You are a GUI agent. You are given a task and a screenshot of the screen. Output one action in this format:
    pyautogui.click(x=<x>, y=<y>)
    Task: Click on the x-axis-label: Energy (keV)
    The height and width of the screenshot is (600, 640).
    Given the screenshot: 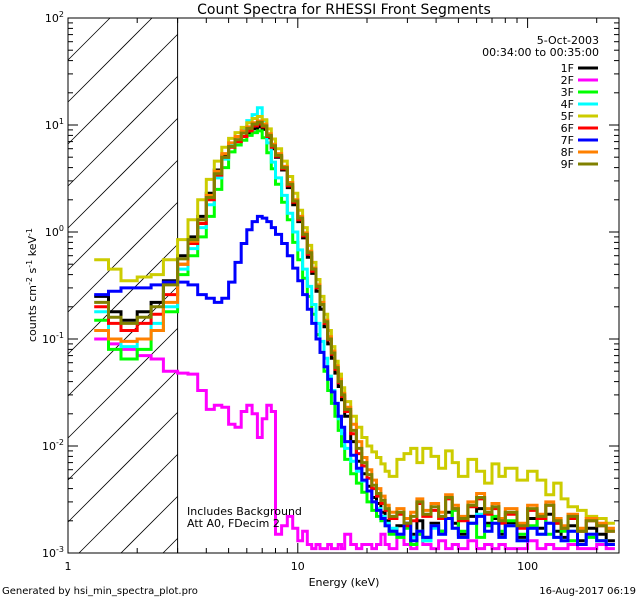 What is the action you would take?
    pyautogui.click(x=344, y=582)
    